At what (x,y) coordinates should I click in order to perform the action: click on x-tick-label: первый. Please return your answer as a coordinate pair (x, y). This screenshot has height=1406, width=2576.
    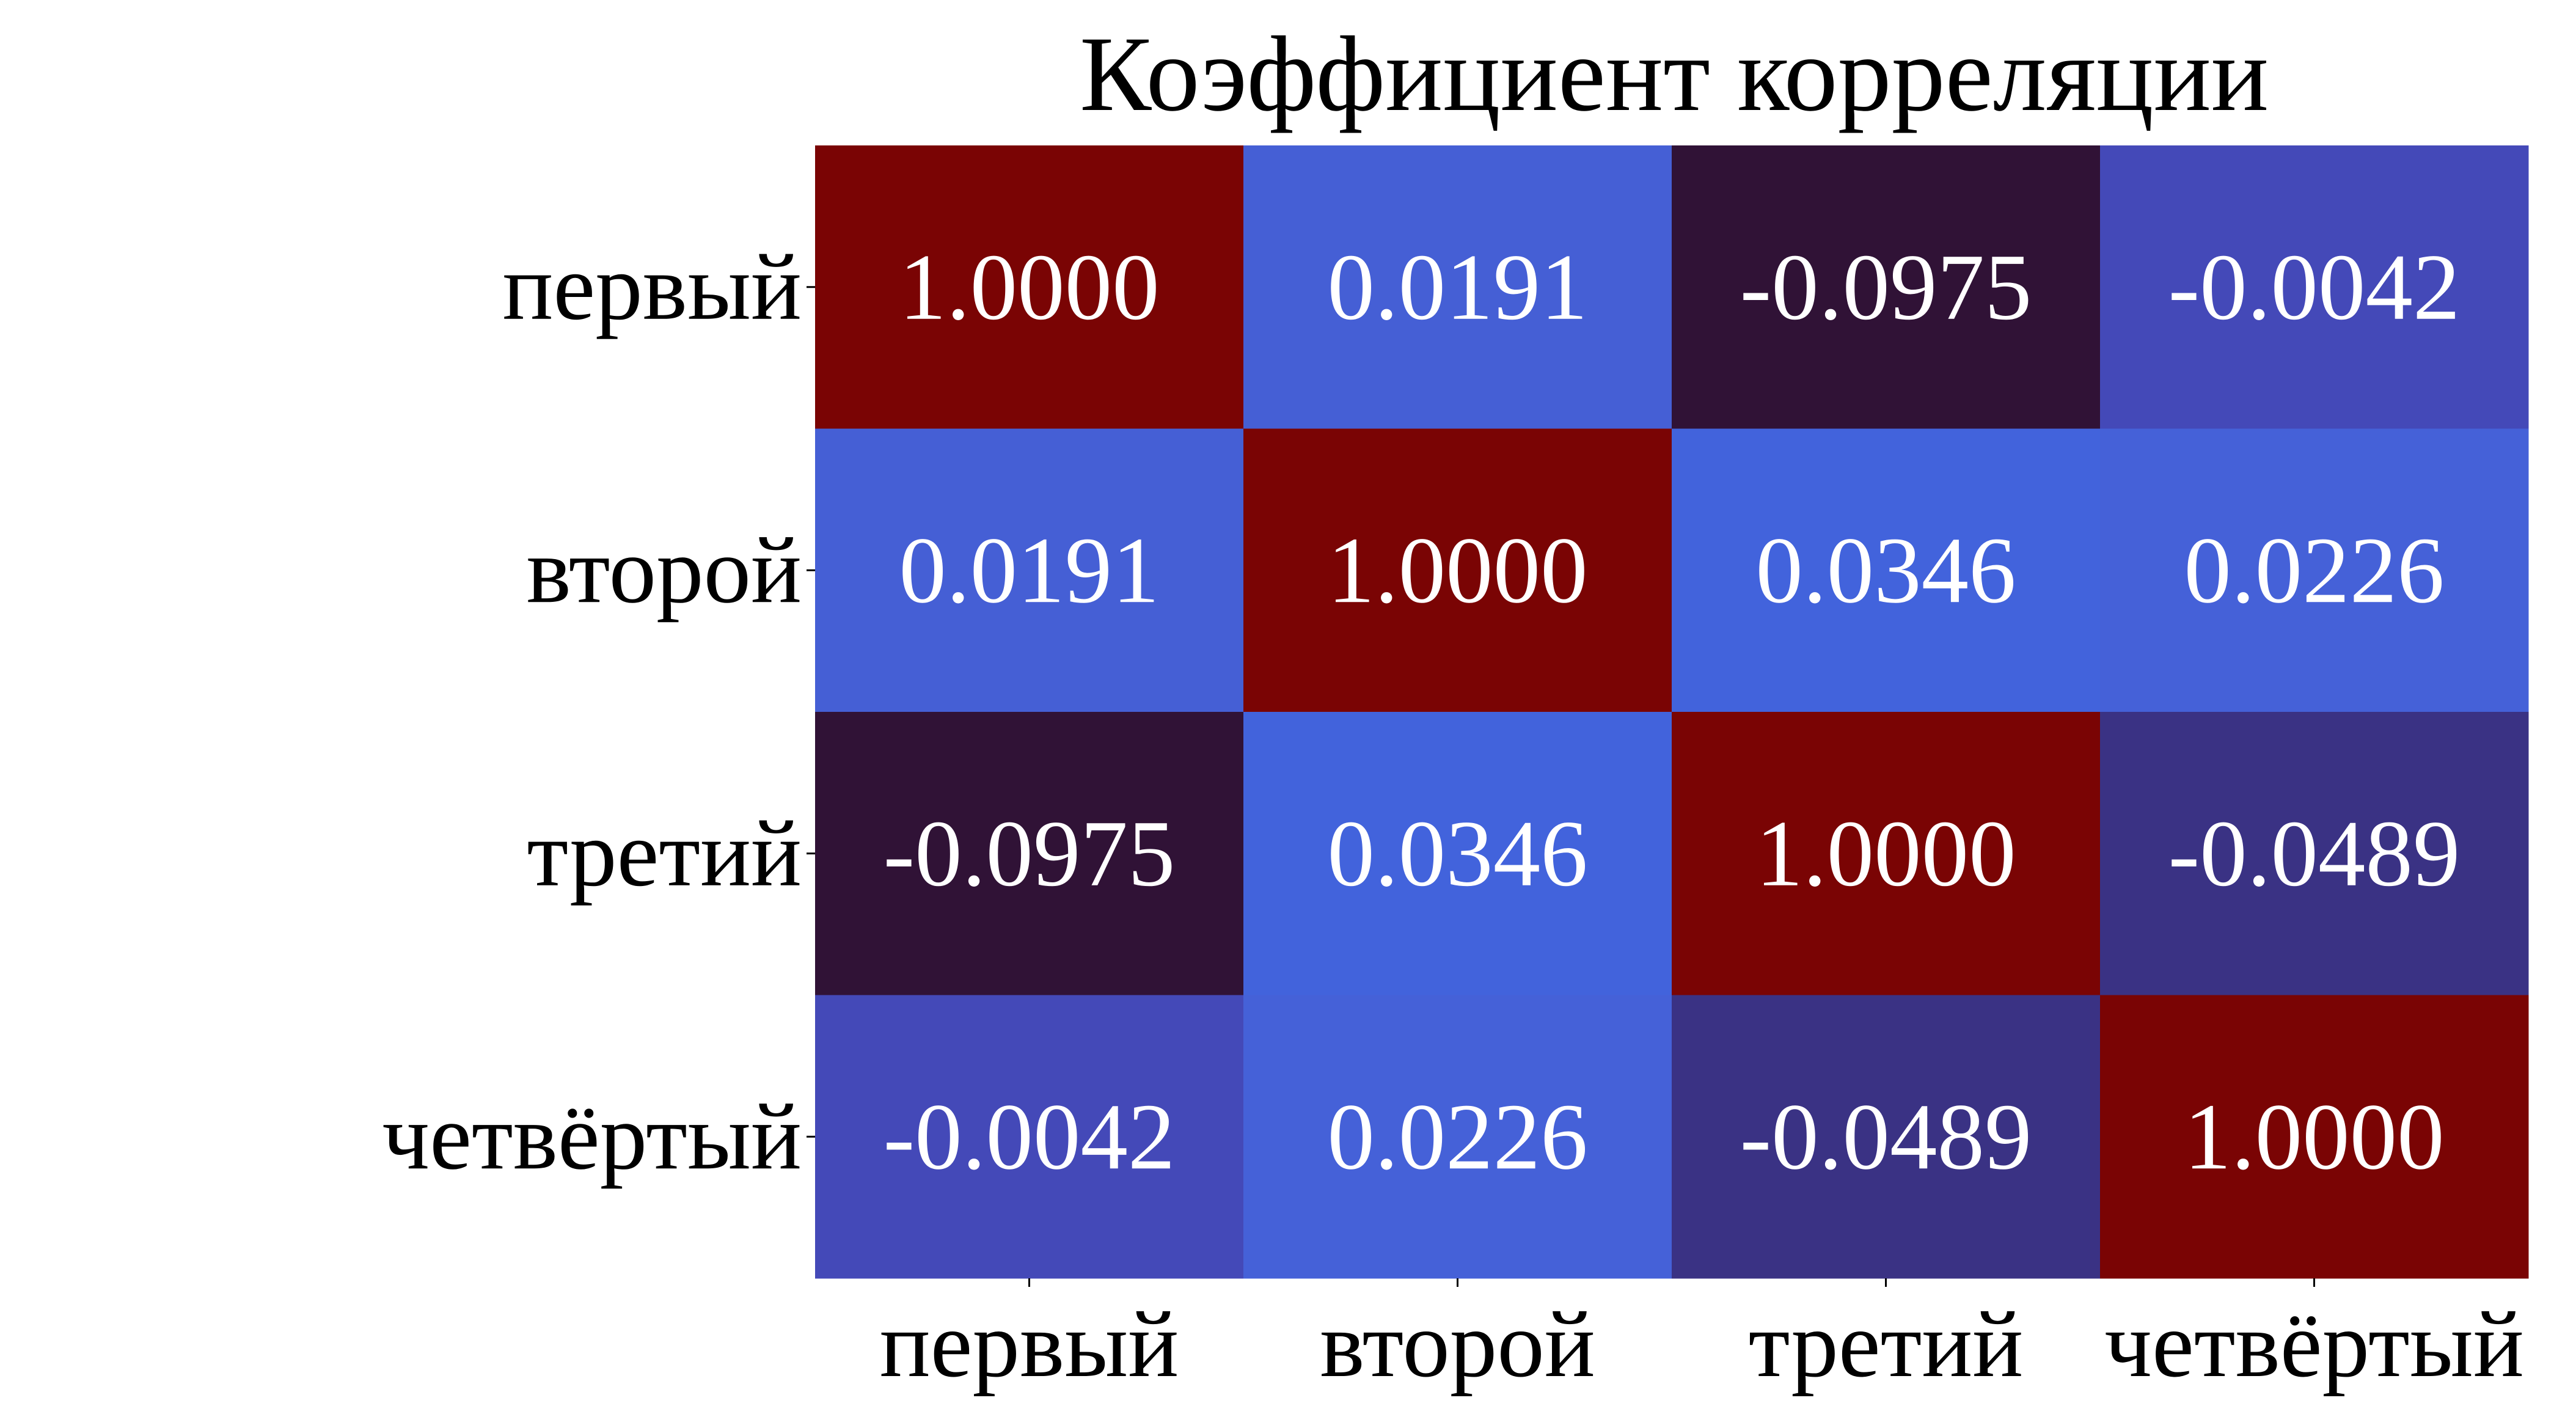
    Looking at the image, I should click on (1029, 1344).